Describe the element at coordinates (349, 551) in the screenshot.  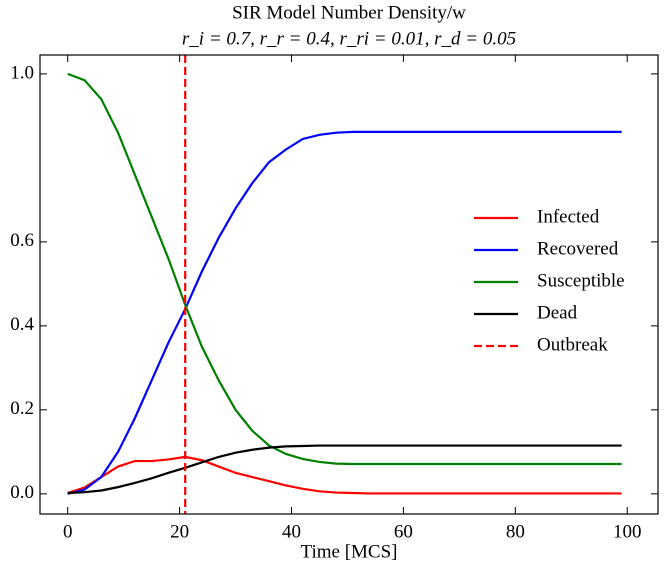
I see `x-axis-label: Time [MCS]` at that location.